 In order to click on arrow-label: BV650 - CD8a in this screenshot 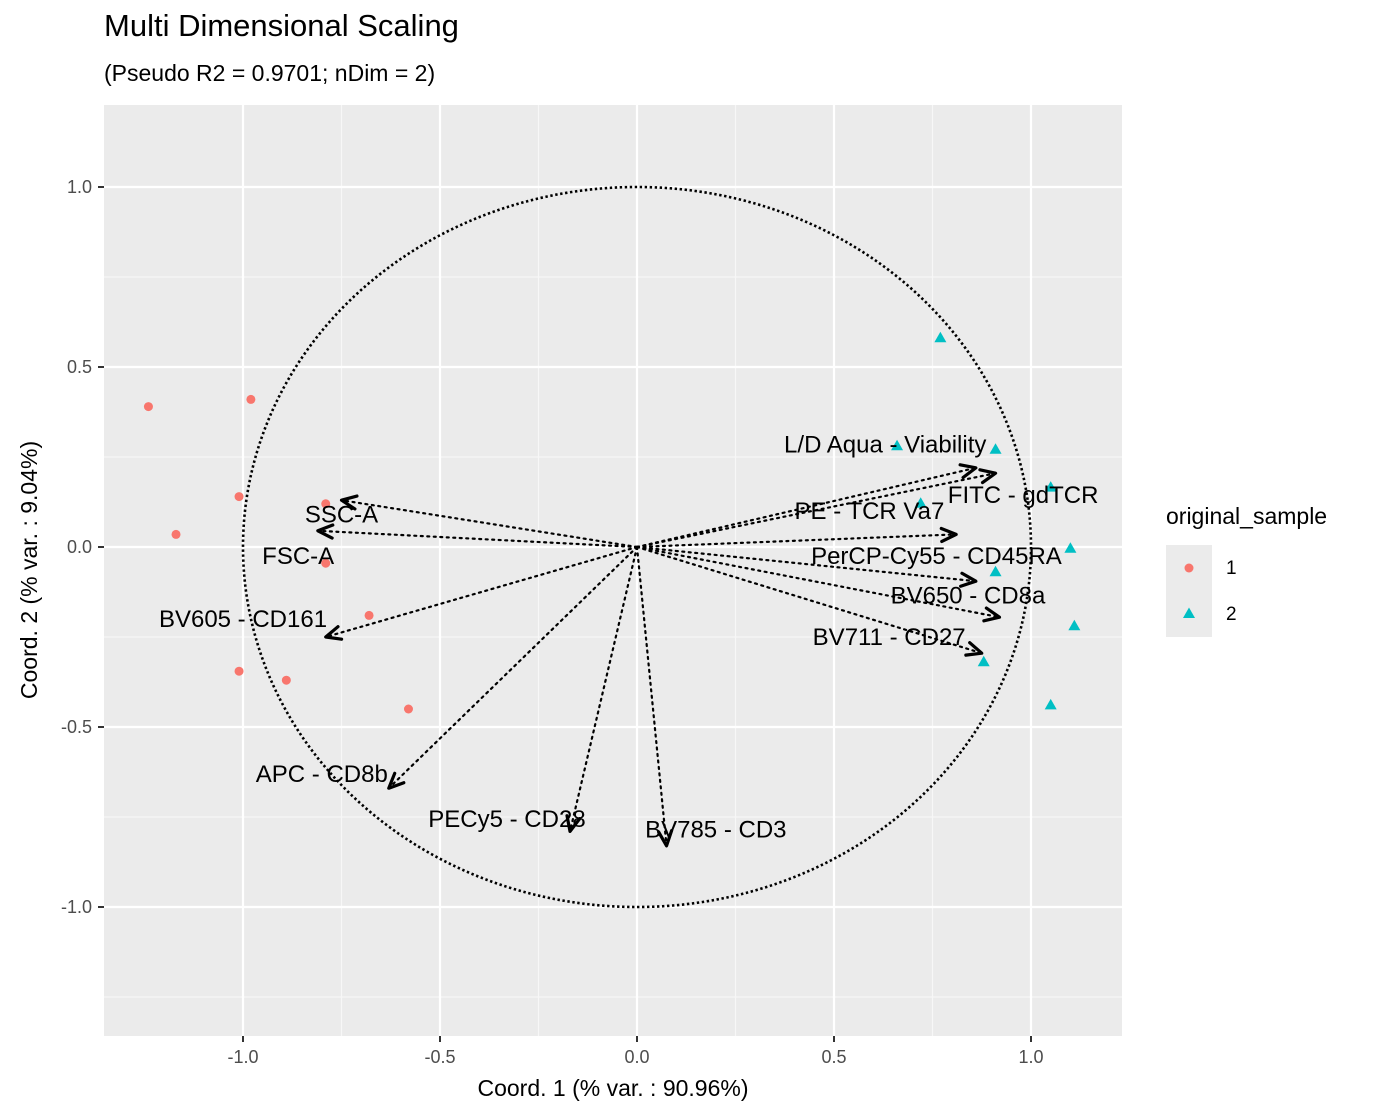, I will do `click(968, 596)`.